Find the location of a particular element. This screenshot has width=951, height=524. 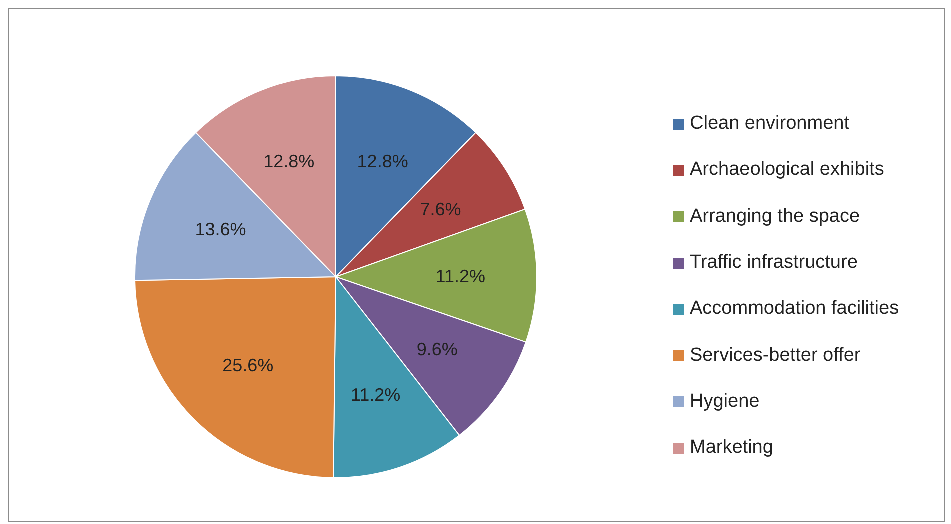

data-label: 7.6% is located at coordinates (441, 210).